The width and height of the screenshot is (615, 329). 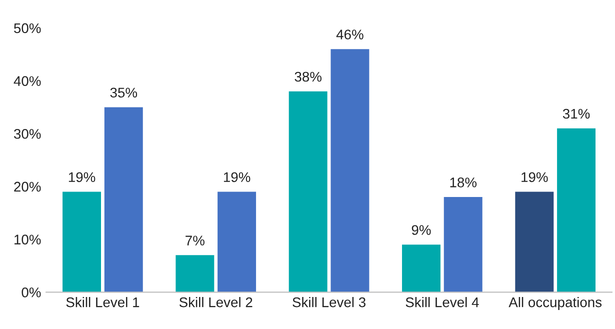 What do you see at coordinates (27, 28) in the screenshot?
I see `y-tick-label: 50%` at bounding box center [27, 28].